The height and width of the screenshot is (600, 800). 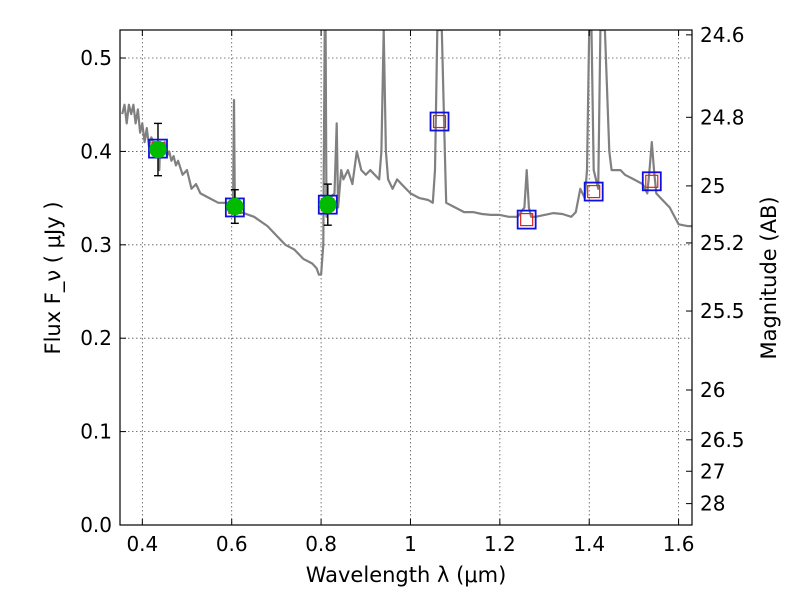 I want to click on x-tick-label: 1.2, so click(x=500, y=544).